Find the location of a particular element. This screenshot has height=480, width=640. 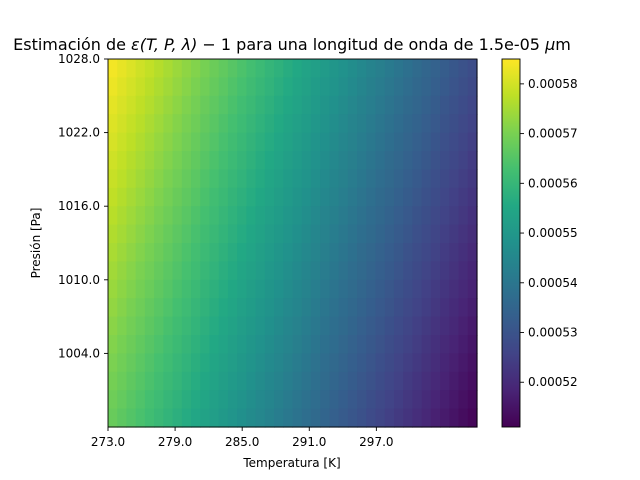

y-tick-label: 1016.0 is located at coordinates (79, 206).